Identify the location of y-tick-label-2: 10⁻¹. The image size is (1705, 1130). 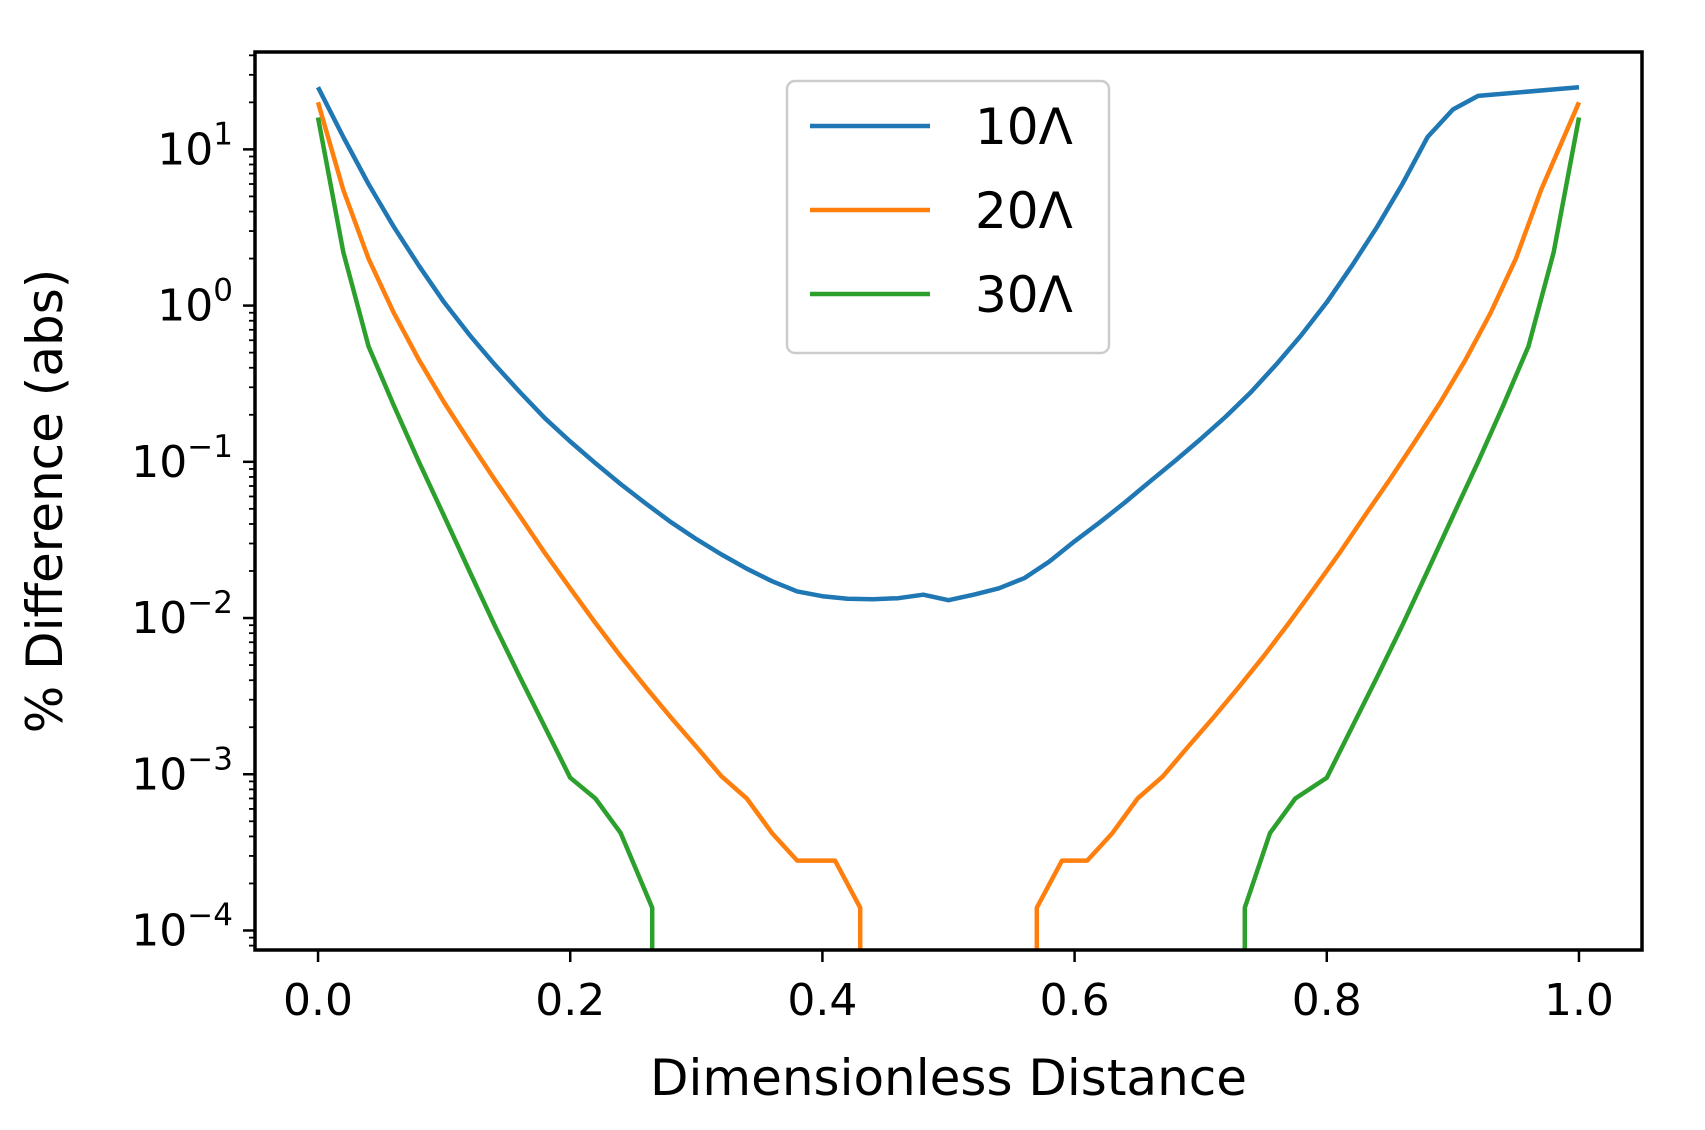
(182, 458).